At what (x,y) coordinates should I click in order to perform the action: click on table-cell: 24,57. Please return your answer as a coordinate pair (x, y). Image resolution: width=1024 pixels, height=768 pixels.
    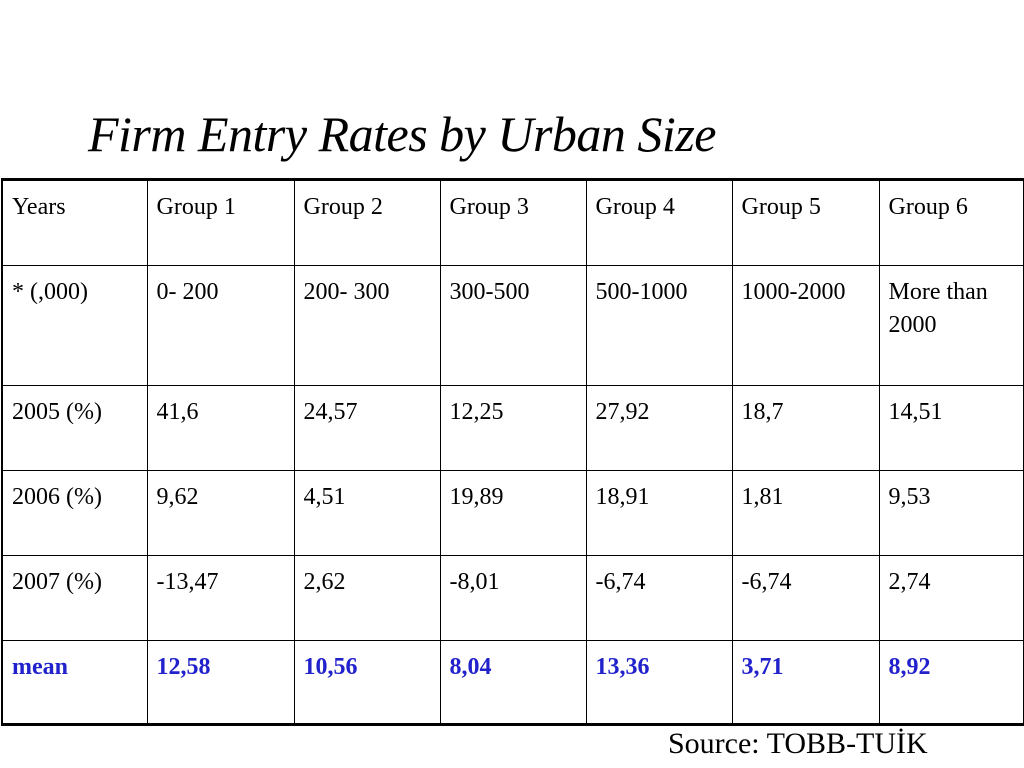
    Looking at the image, I should click on (367, 428).